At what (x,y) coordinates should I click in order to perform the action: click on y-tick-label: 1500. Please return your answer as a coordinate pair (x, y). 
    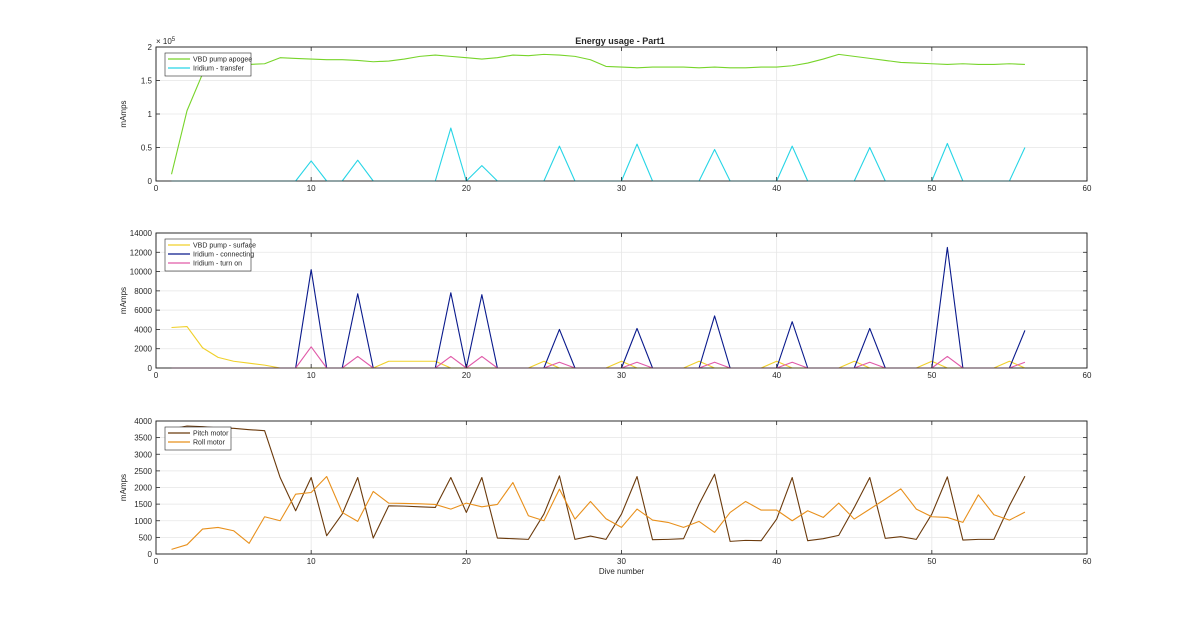
    Looking at the image, I should click on (143, 504).